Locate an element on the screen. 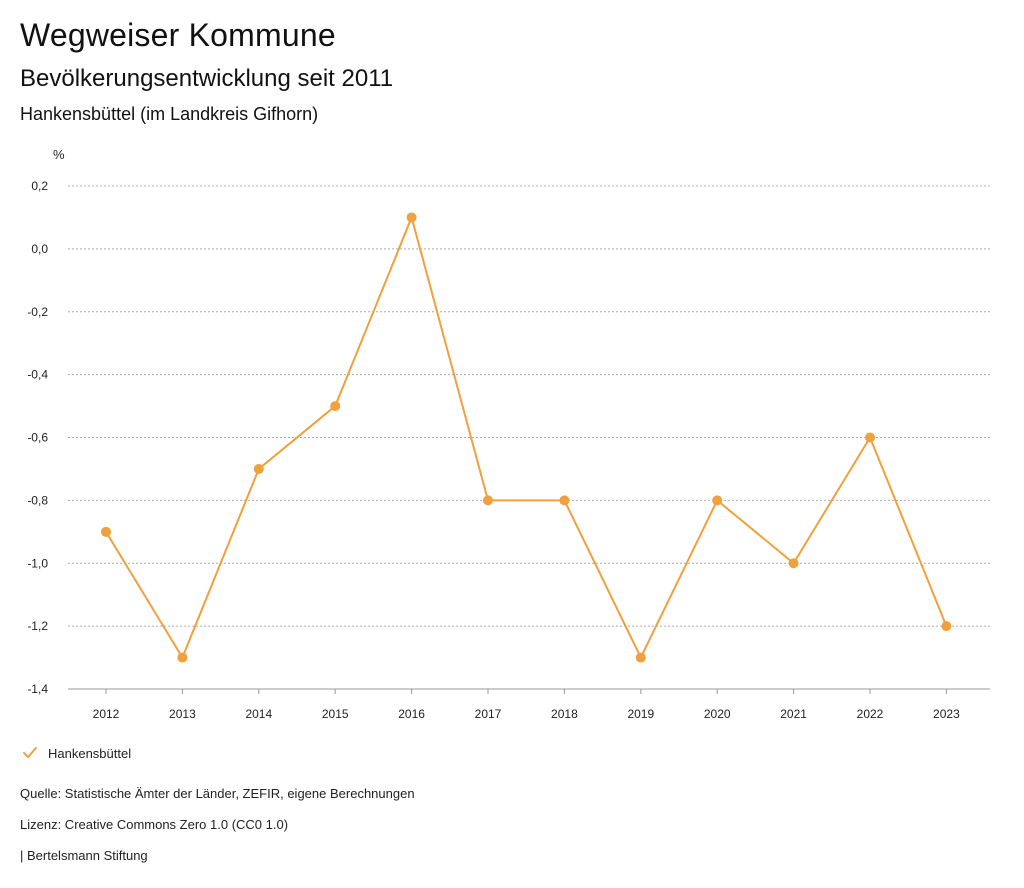 Image resolution: width=1024 pixels, height=888 pixels. y-tick-label: -1,4 is located at coordinates (37, 689).